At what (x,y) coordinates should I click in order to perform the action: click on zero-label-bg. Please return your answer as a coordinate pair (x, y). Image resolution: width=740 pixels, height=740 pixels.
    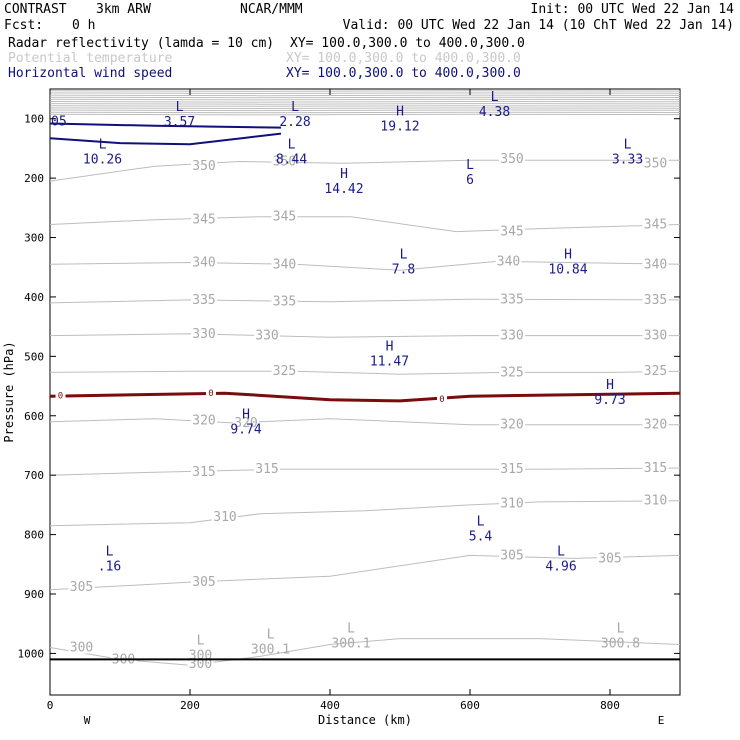
    Looking at the image, I should click on (211, 393).